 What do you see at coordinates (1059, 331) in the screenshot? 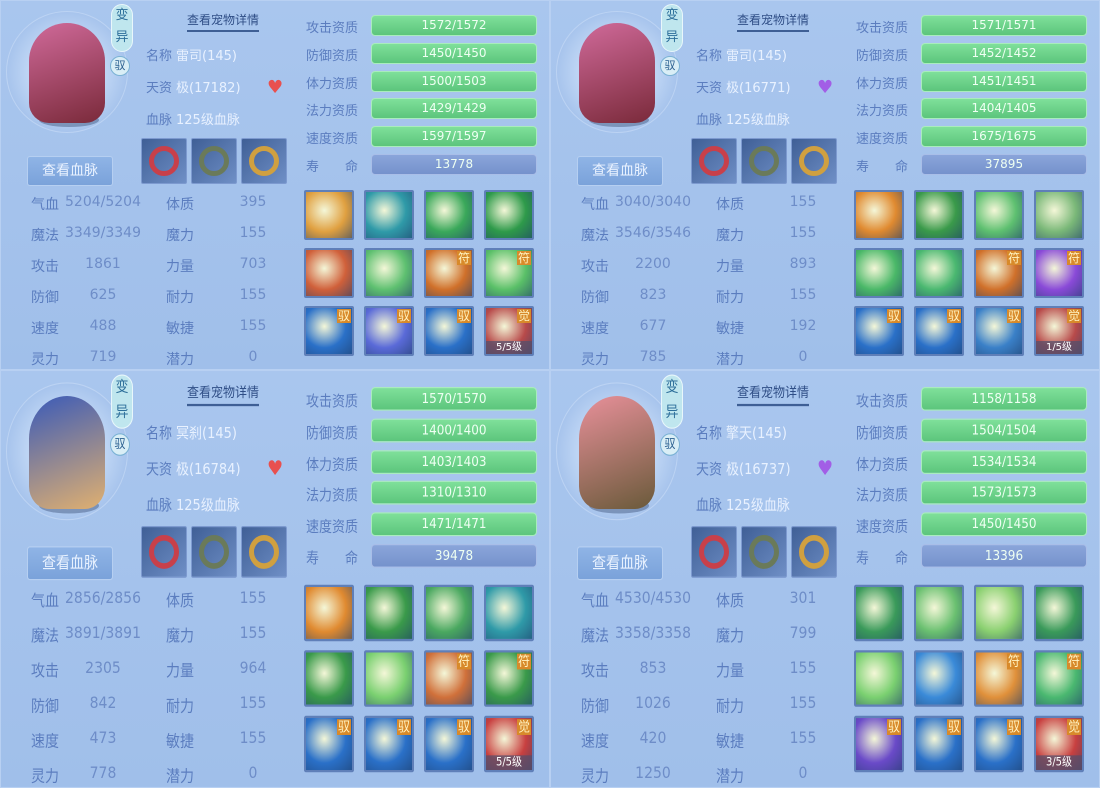
I see `skill-slot: 觉 1/5级` at bounding box center [1059, 331].